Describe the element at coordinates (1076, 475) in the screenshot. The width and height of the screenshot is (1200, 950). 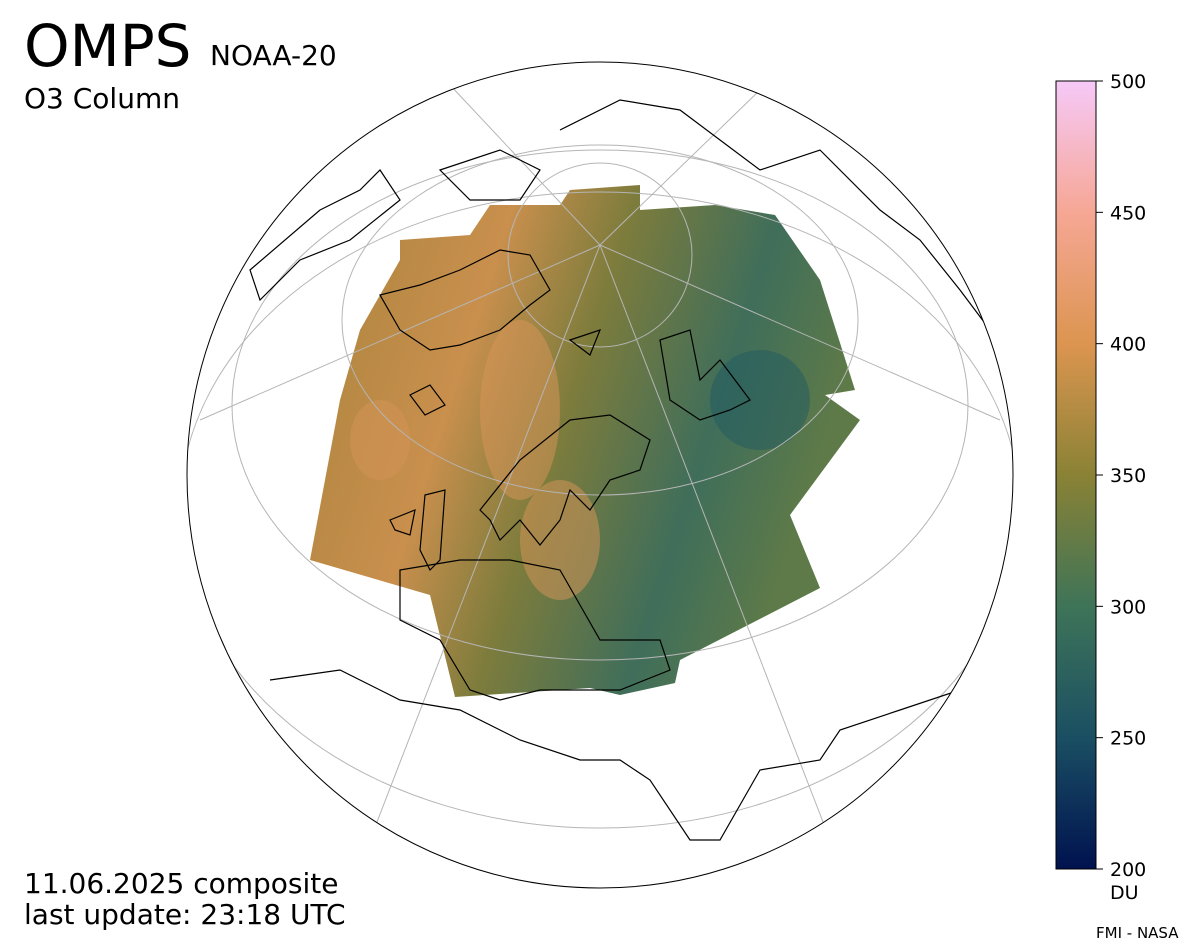
I see `colorbar` at that location.